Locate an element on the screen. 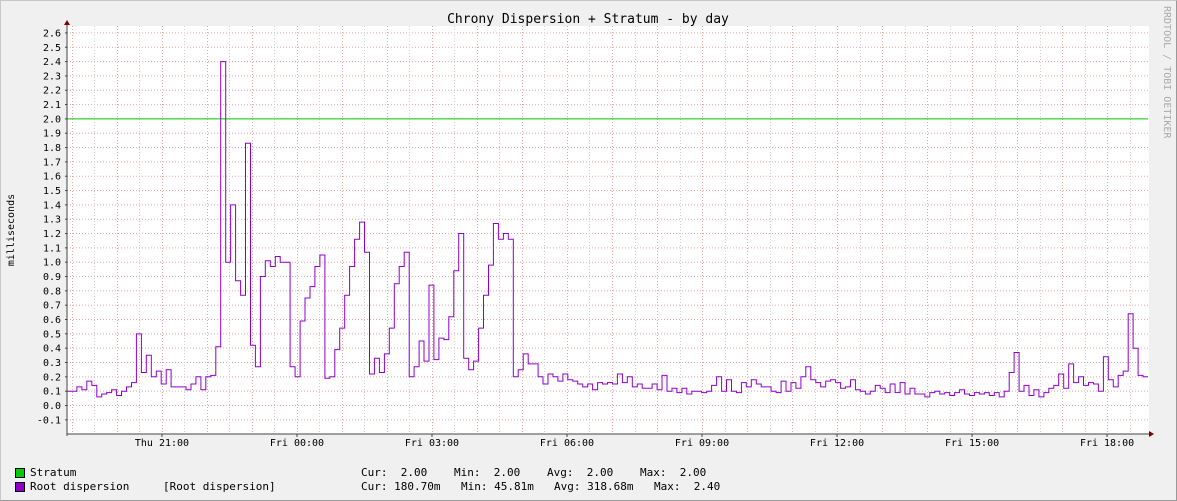 The image size is (1177, 501). x-tick-label: Fri 00:00 is located at coordinates (297, 443).